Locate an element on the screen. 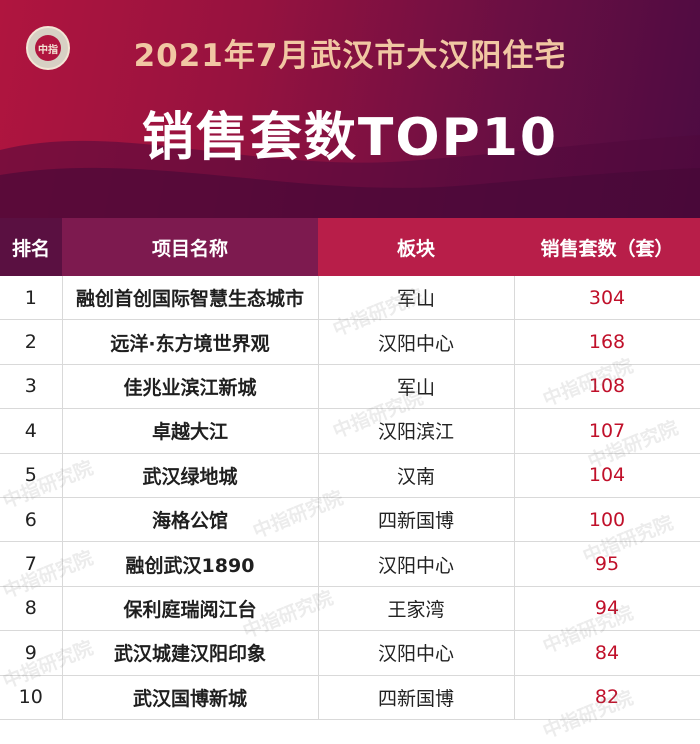  rank-cell: 7 is located at coordinates (31, 564).